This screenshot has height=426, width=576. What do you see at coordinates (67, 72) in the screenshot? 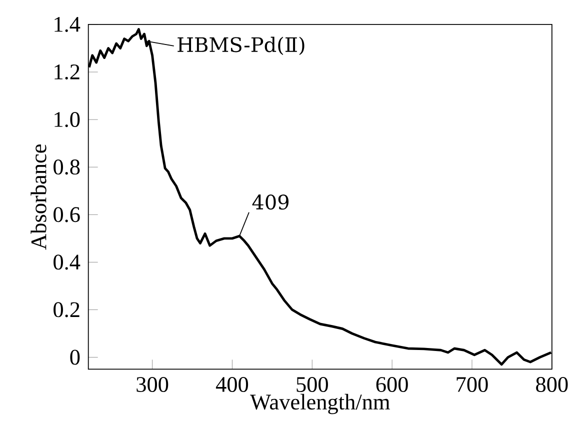
I see `y-tick-label: 1.2` at bounding box center [67, 72].